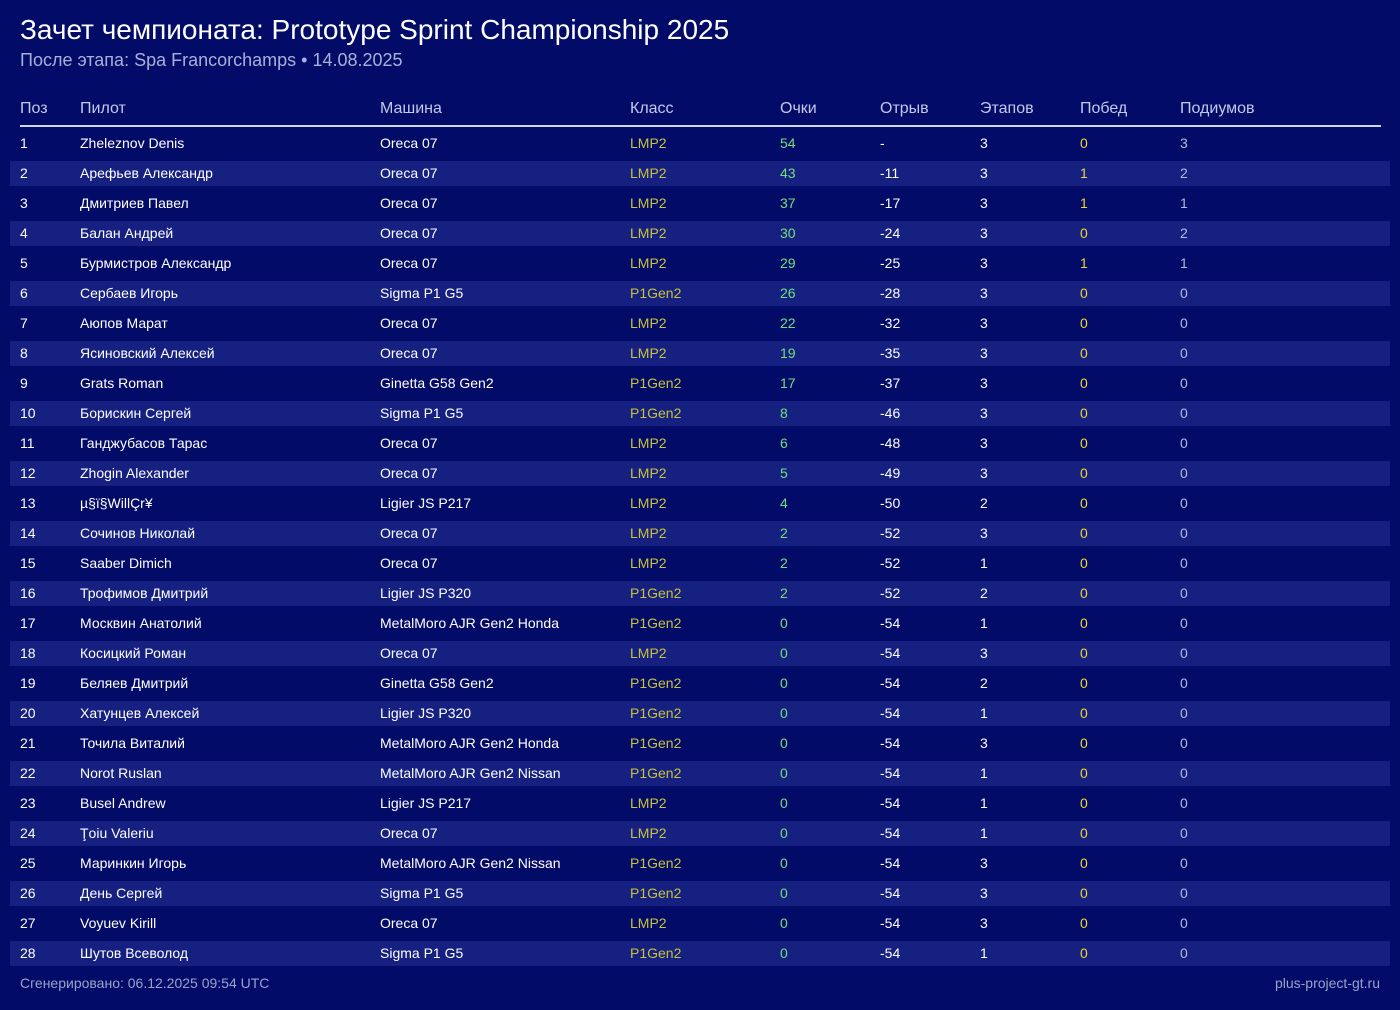 The image size is (1400, 1010). Describe the element at coordinates (890, 323) in the screenshot. I see `table-cell: -32` at that location.